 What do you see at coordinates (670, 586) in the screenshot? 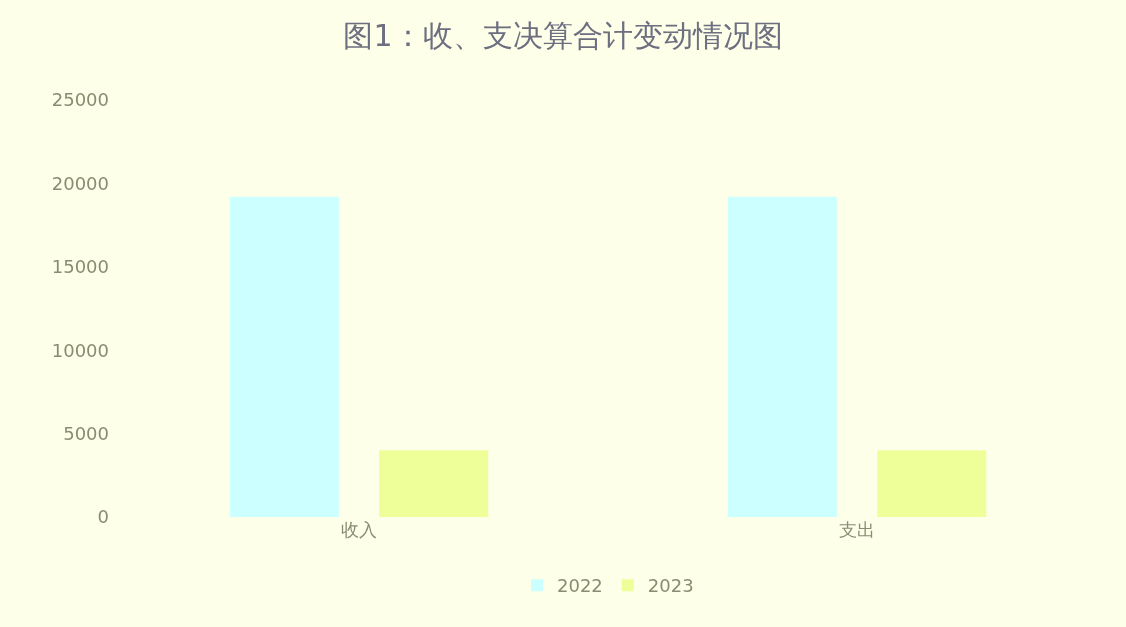
I see `legend-label: 2023` at bounding box center [670, 586].